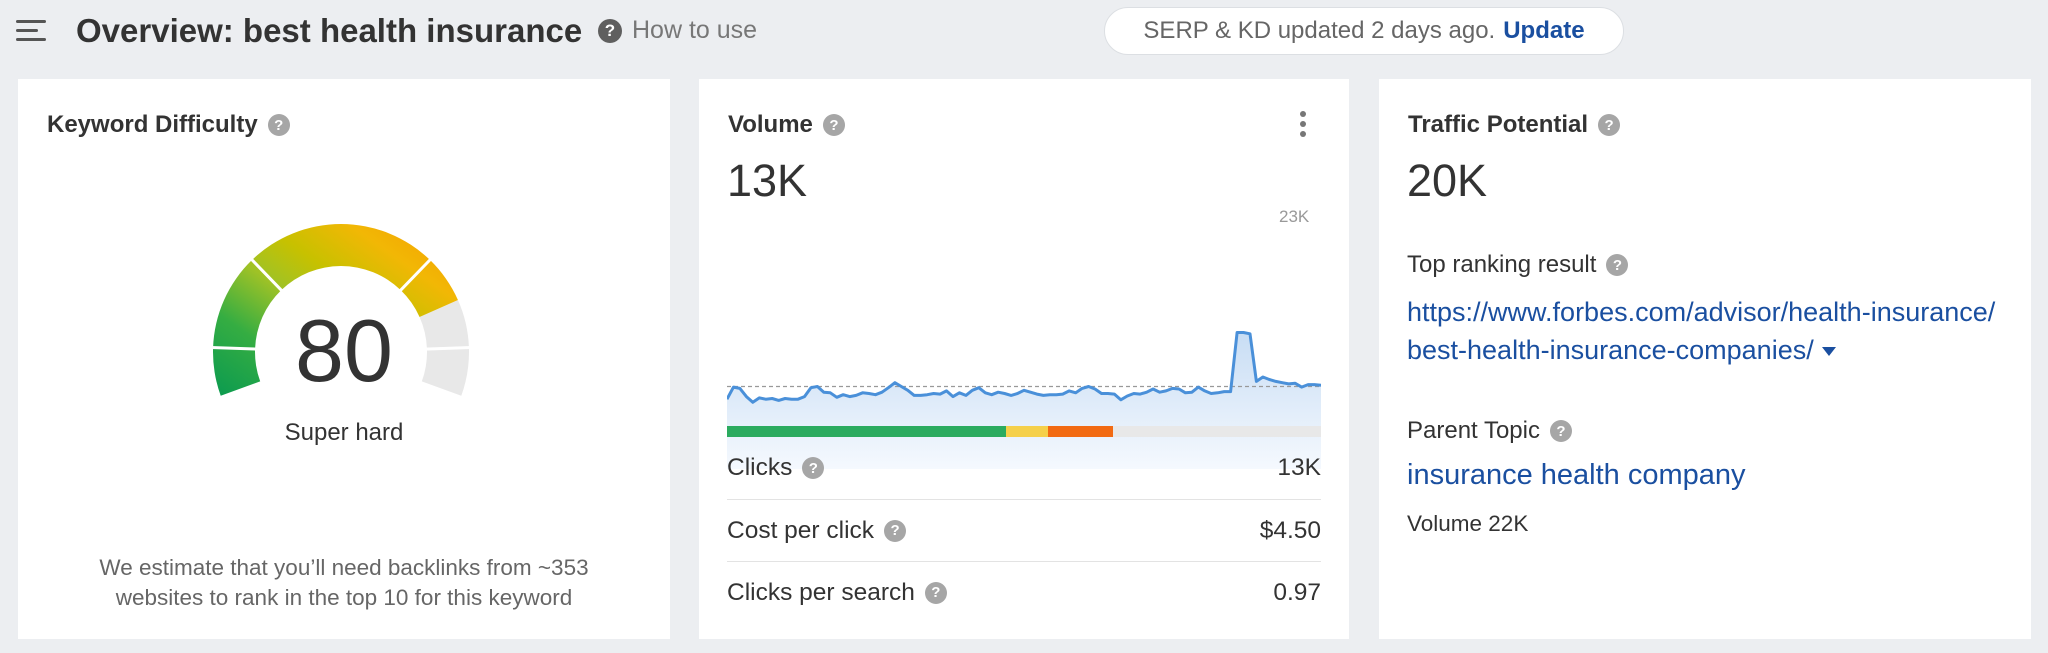 Image resolution: width=2048 pixels, height=653 pixels. What do you see at coordinates (344, 350) in the screenshot?
I see `kd-score: 80` at bounding box center [344, 350].